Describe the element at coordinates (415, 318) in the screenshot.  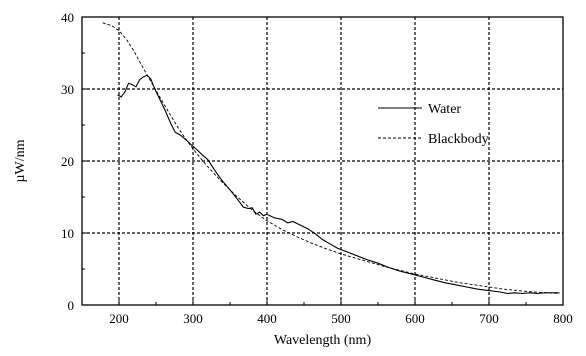
I see `x-tick-label-600: 600` at that location.